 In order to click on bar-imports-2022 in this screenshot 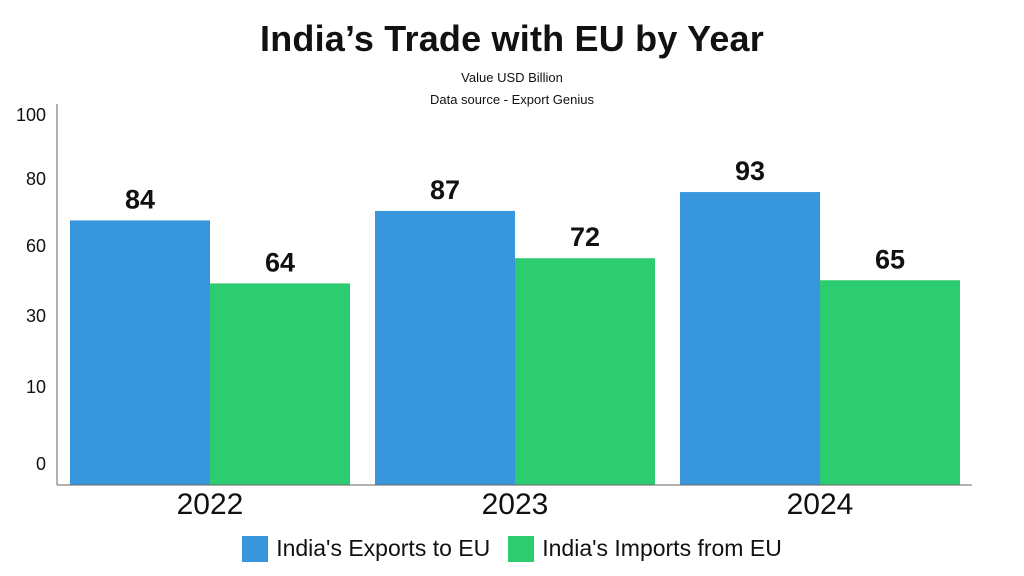, I will do `click(280, 384)`.